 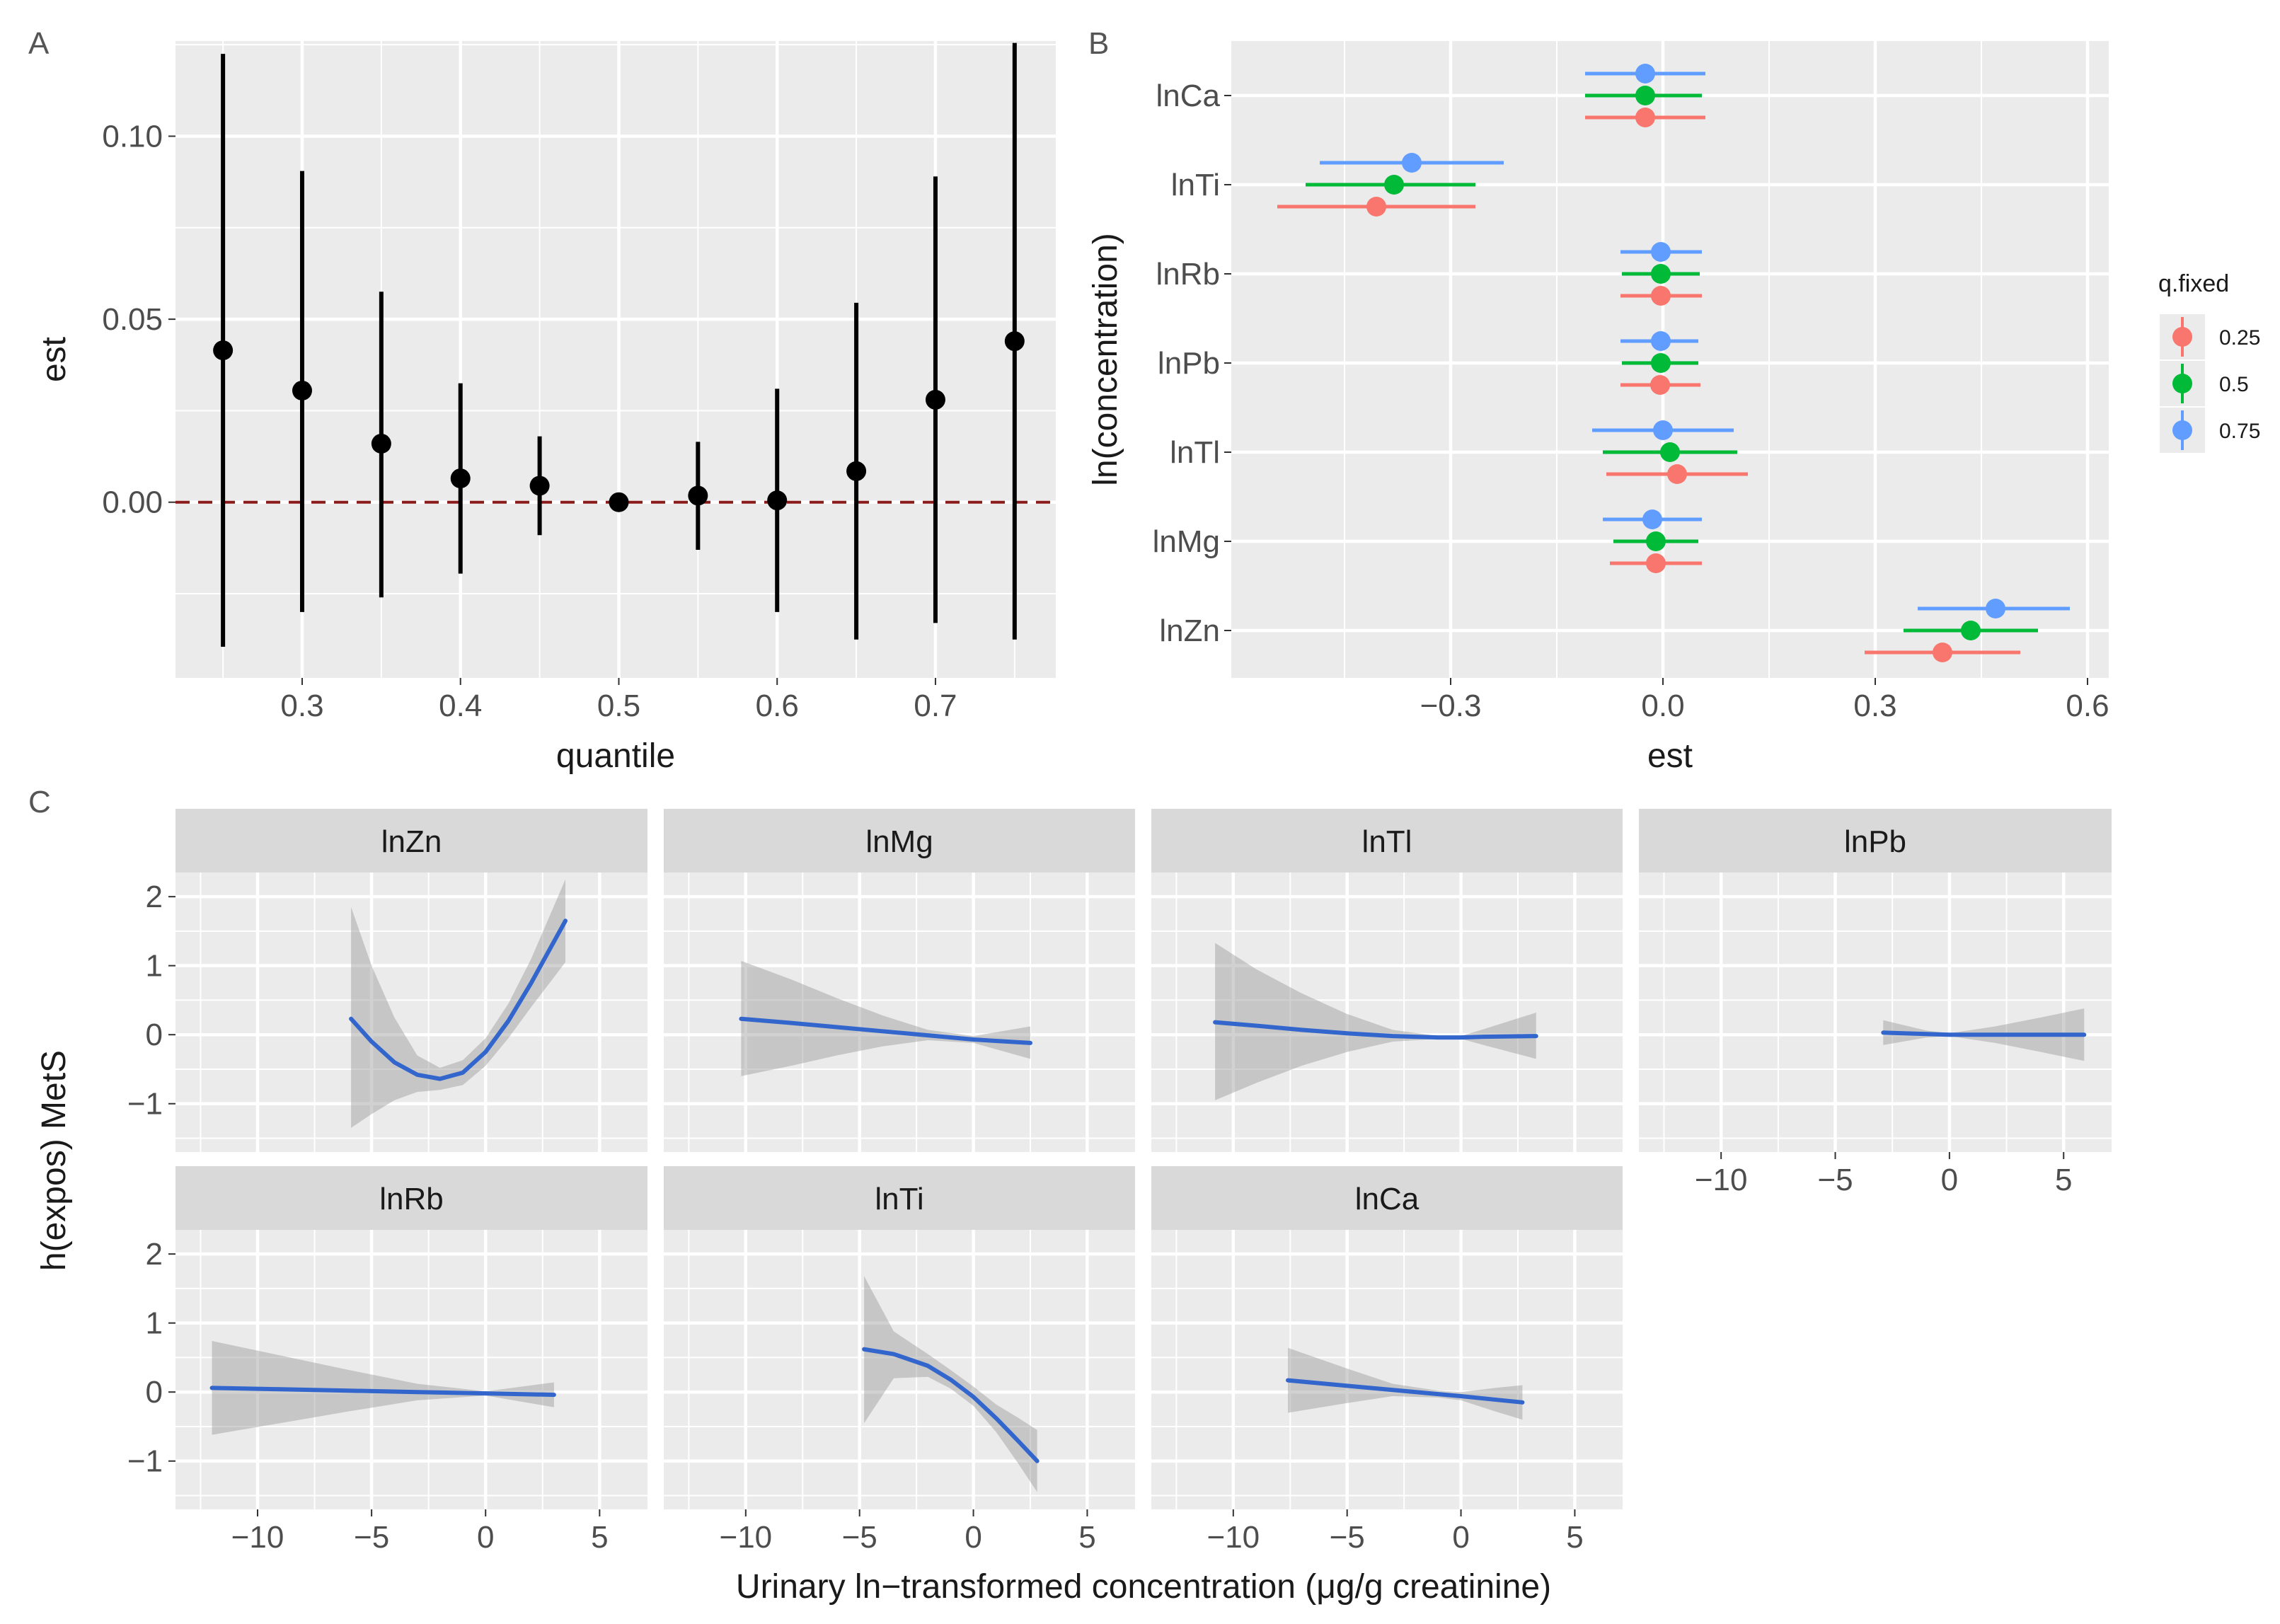 I want to click on x-tick-label: 0.7, so click(x=936, y=706).